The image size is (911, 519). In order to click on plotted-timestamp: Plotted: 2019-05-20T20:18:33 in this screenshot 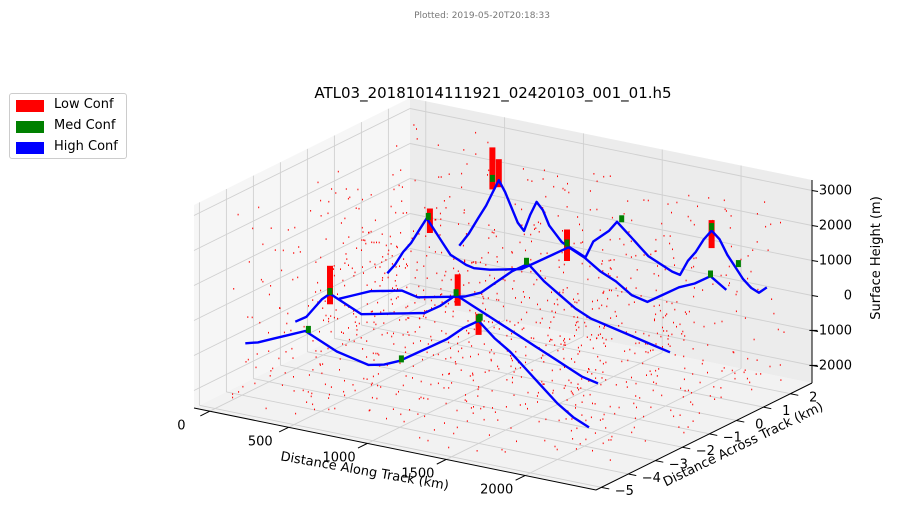, I will do `click(482, 16)`.